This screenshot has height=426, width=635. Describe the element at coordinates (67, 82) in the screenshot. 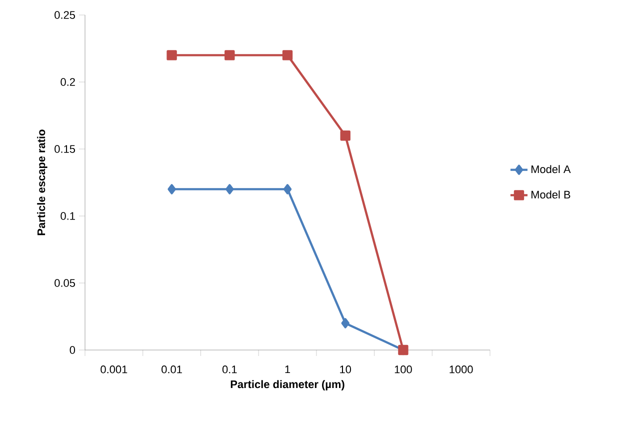

I see `y-tick-label: 0.2` at that location.